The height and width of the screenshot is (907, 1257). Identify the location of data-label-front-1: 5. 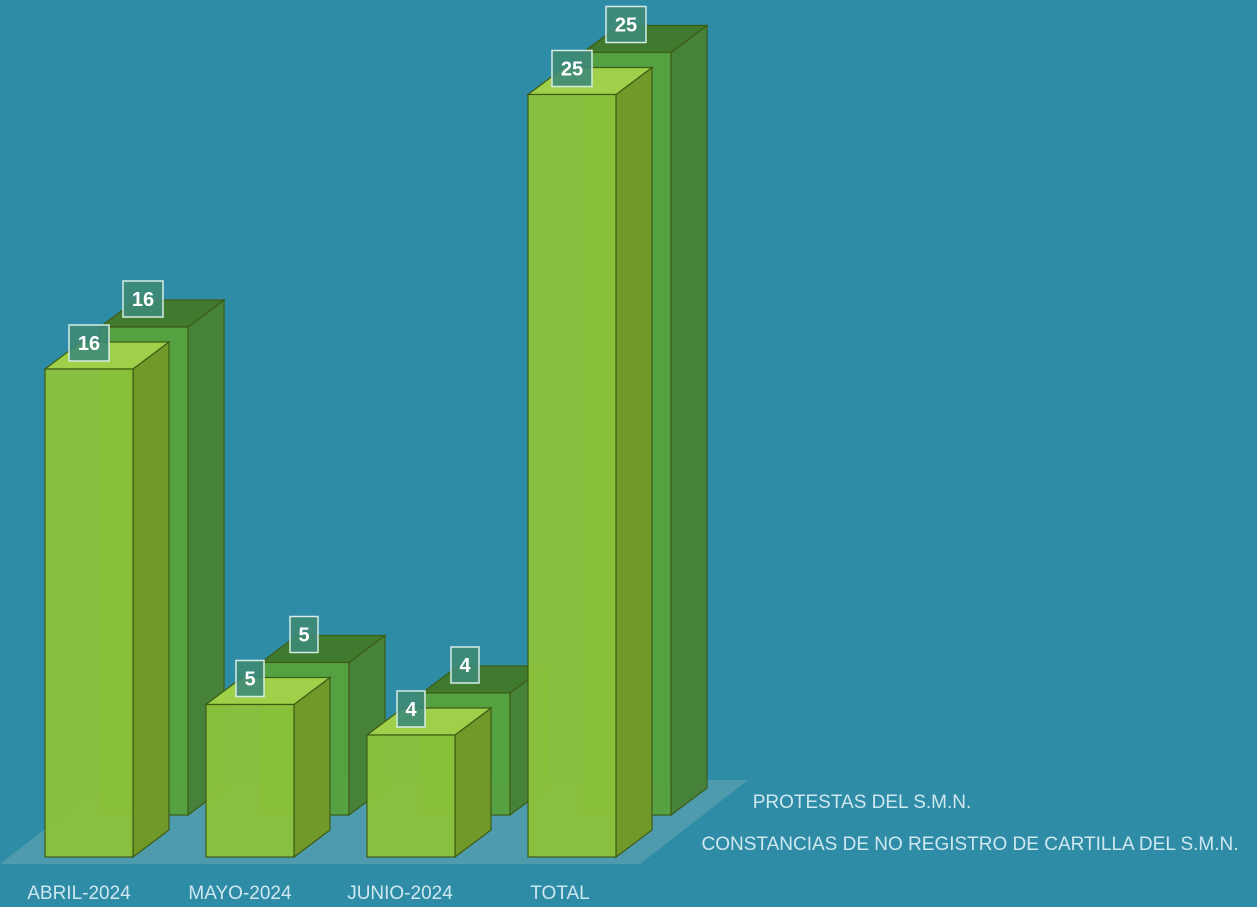
(249, 680).